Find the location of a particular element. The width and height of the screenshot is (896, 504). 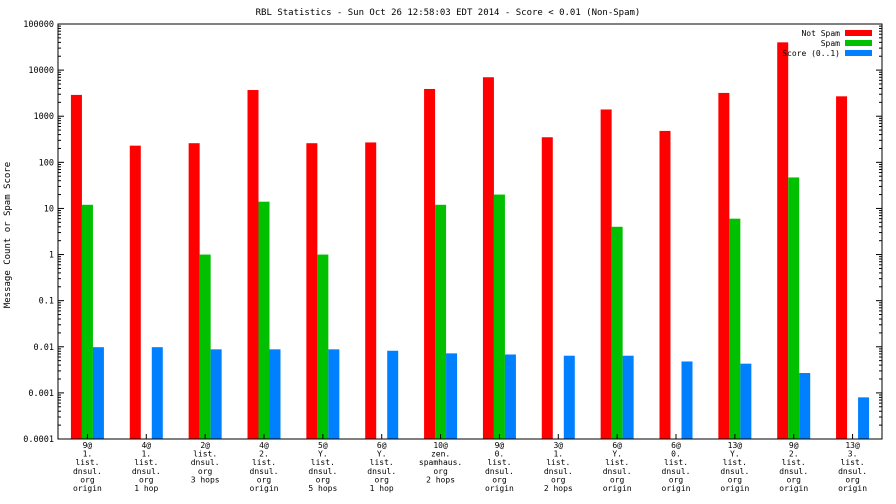

x-tick-label: 6@ 0. list. dnsul. org origin is located at coordinates (676, 467).